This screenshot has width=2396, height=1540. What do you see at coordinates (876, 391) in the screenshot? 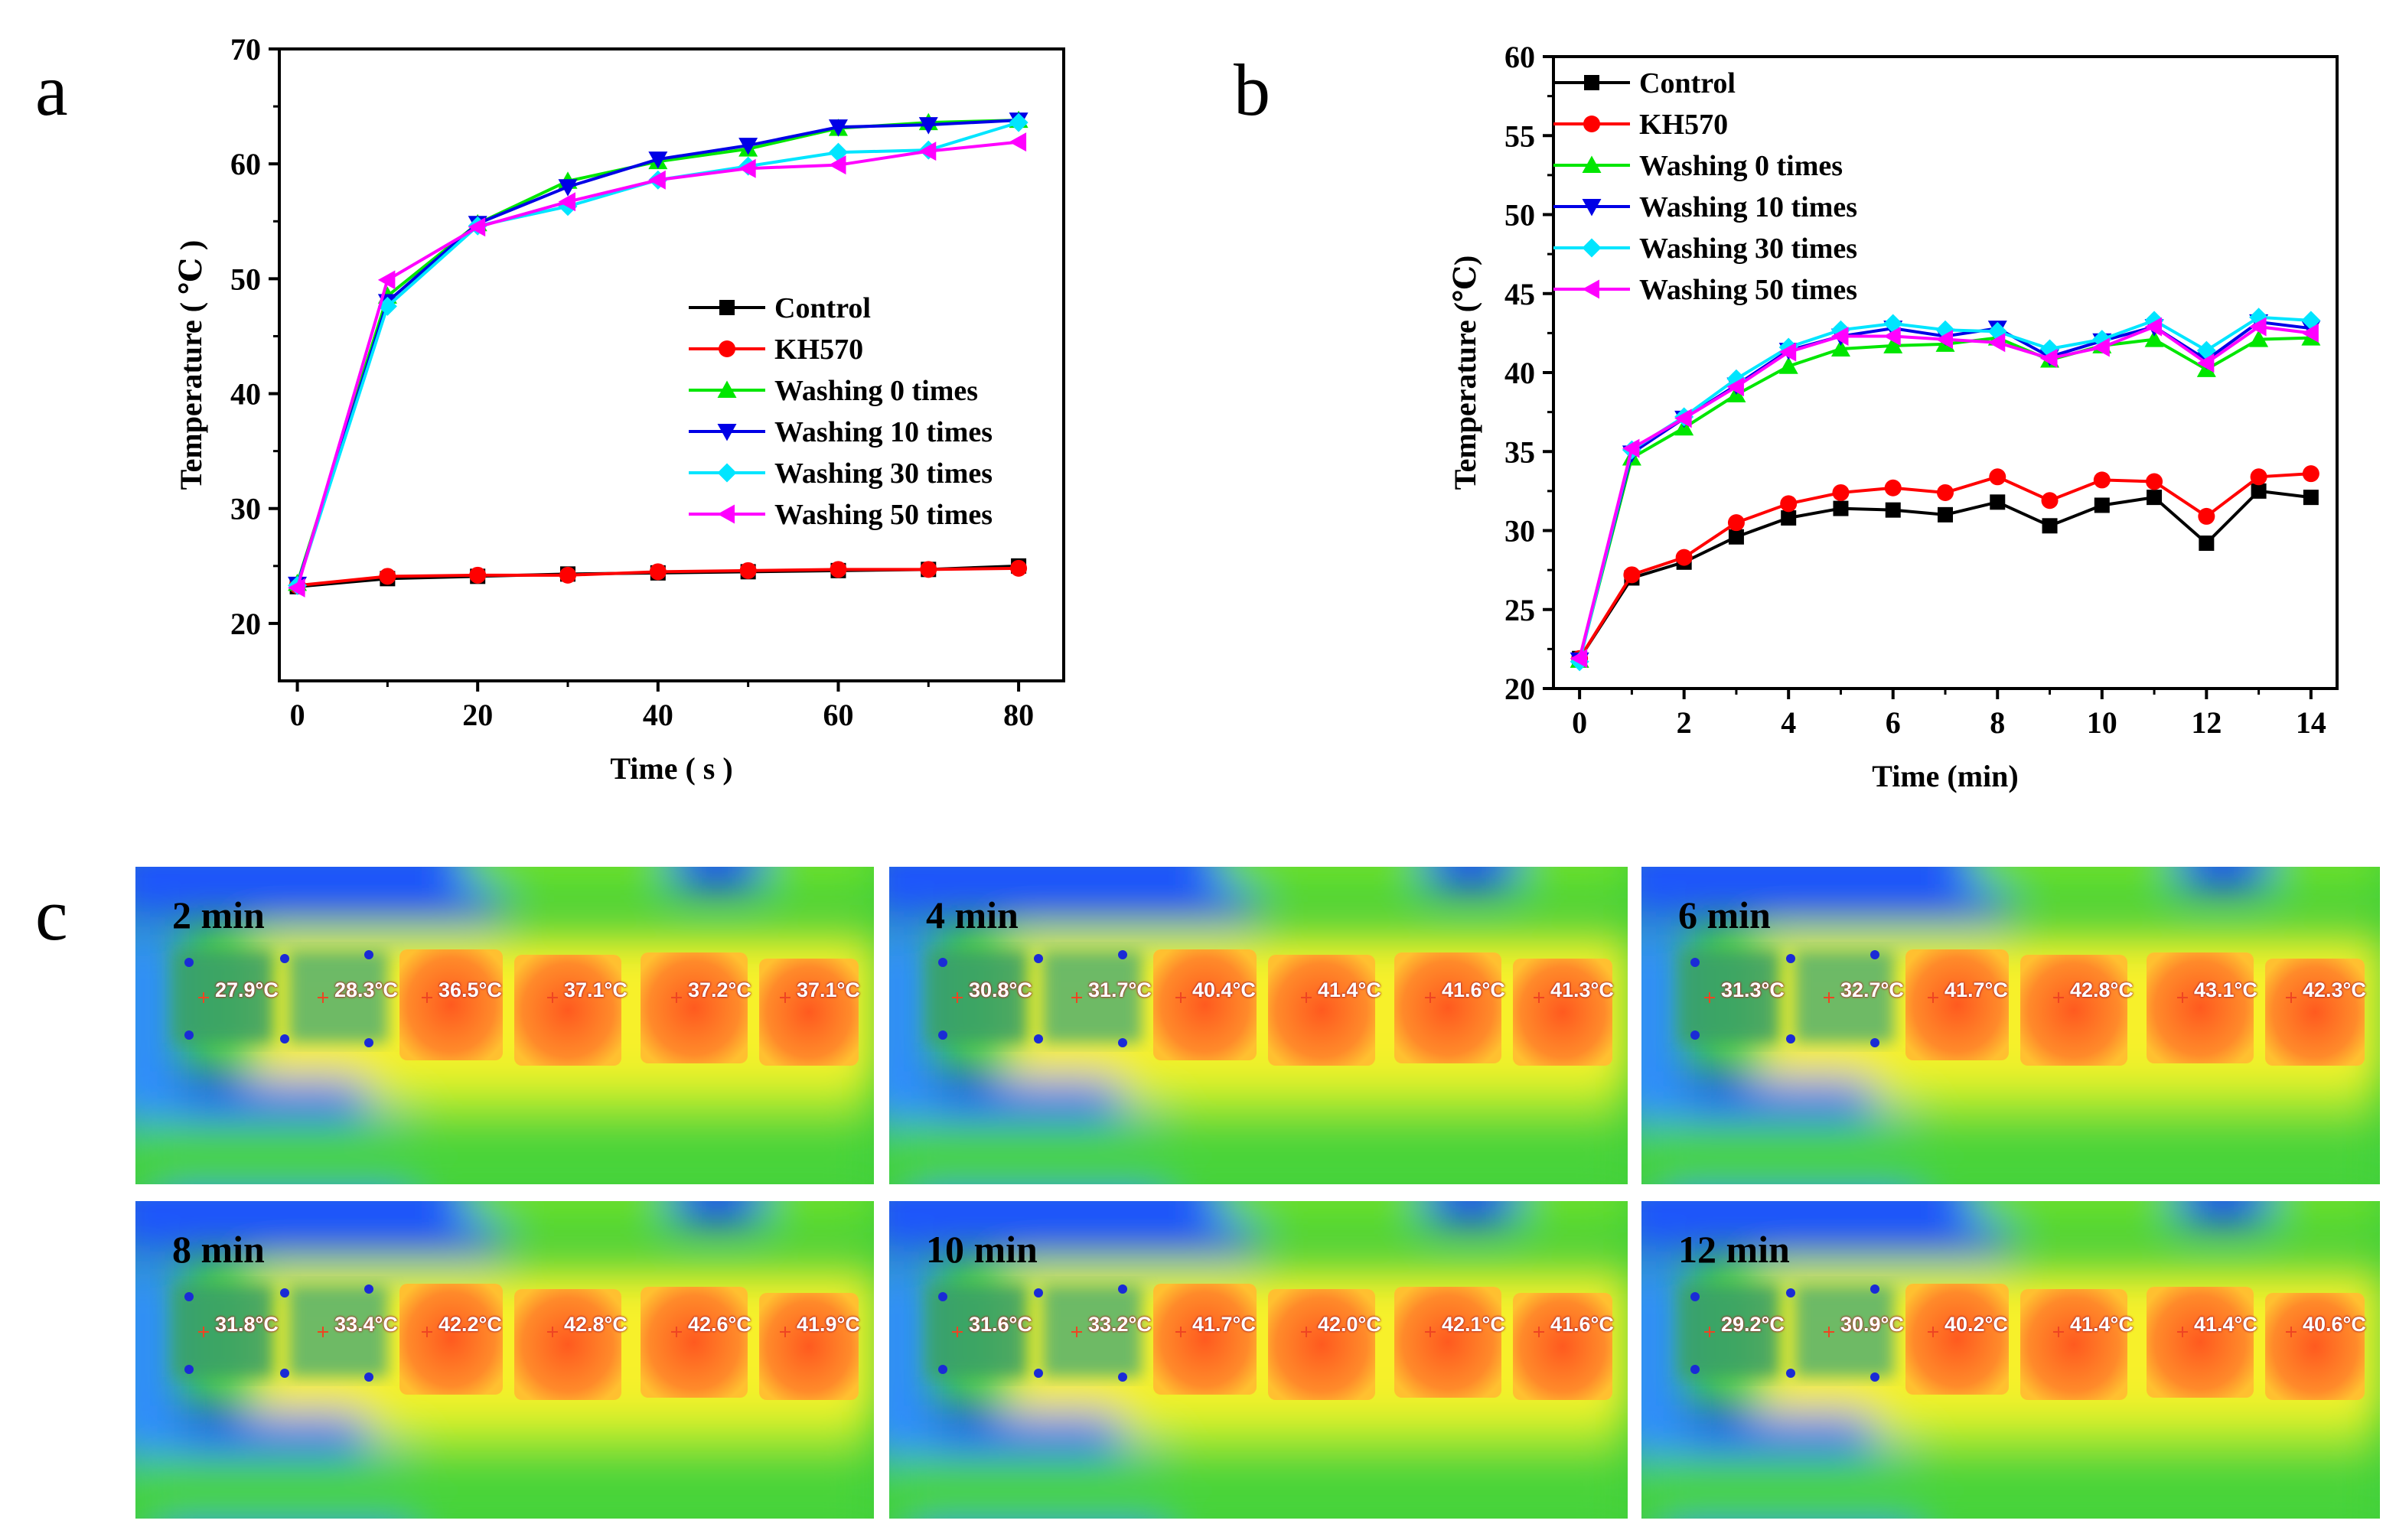
I see `legend-entry: Washing 0 times` at bounding box center [876, 391].